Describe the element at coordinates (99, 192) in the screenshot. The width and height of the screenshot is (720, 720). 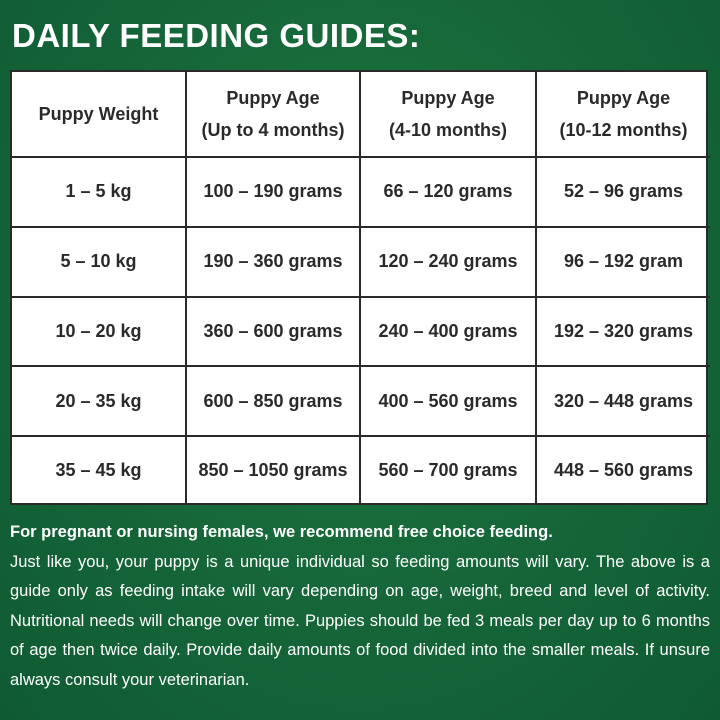
I see `weight-cell: 1 – 5 kg` at that location.